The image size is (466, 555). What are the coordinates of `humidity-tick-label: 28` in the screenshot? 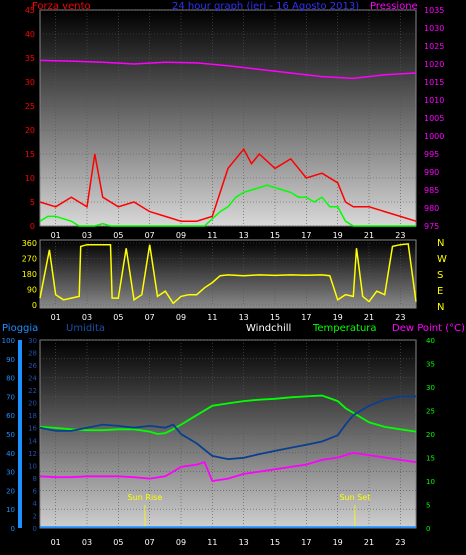 It's located at (32, 354).